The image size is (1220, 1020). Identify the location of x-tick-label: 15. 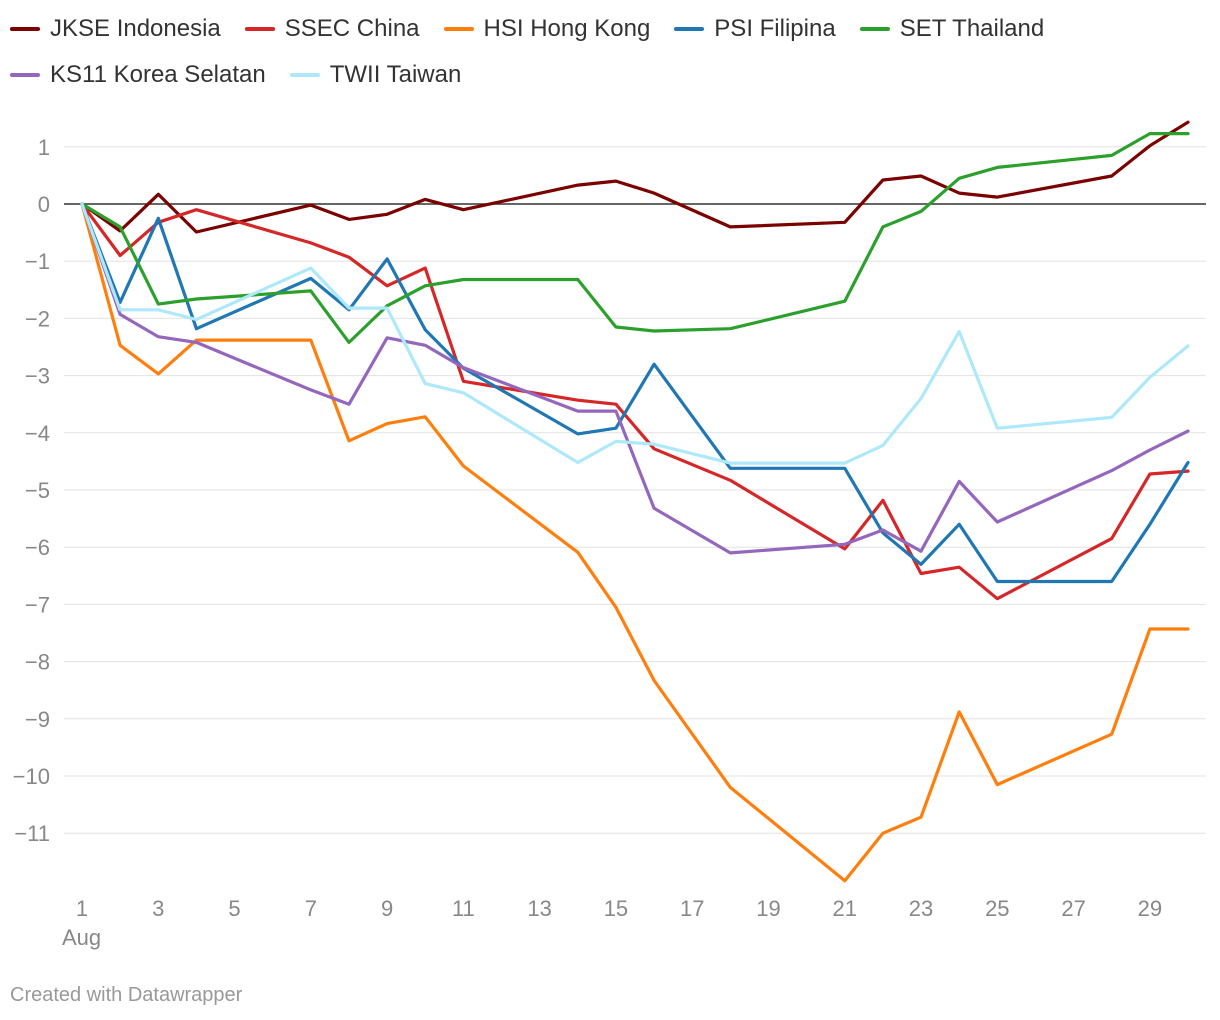
(616, 908).